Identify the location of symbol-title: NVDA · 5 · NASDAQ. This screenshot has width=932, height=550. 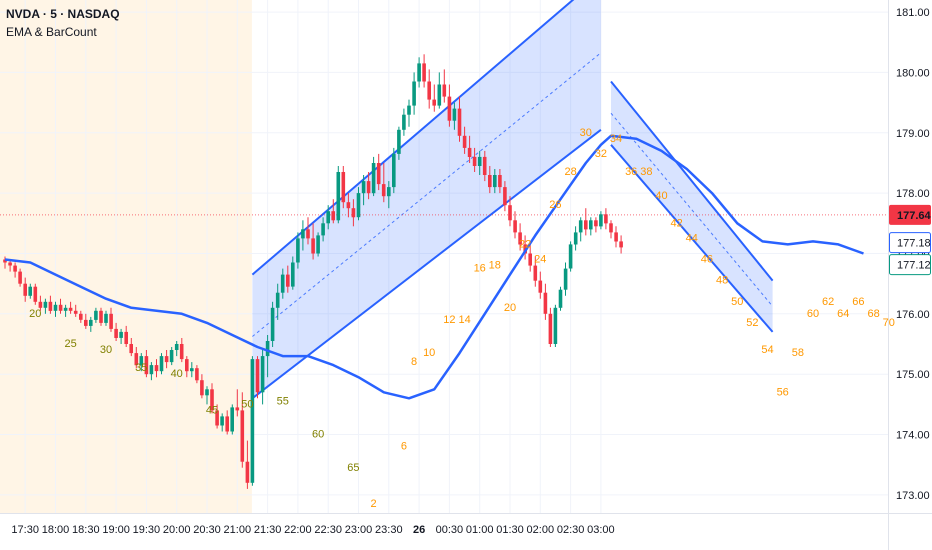
(63, 14).